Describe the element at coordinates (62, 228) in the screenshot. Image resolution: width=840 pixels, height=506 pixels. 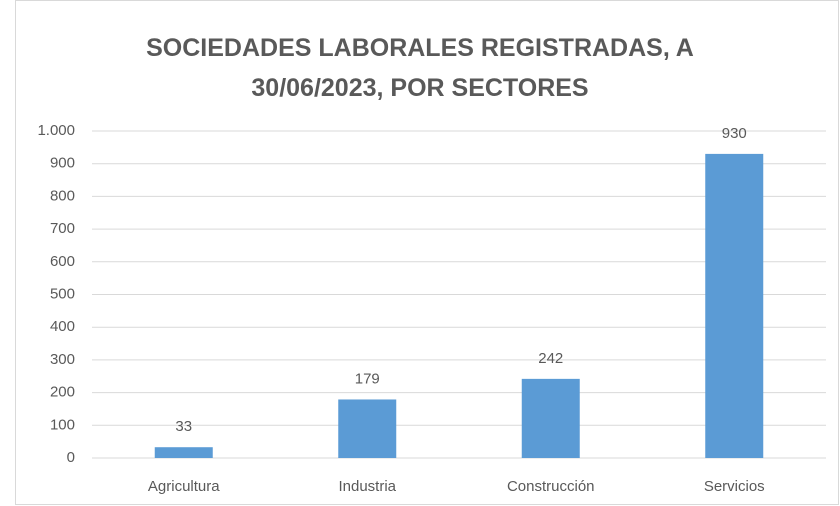
I see `y-tick-label: 700` at that location.